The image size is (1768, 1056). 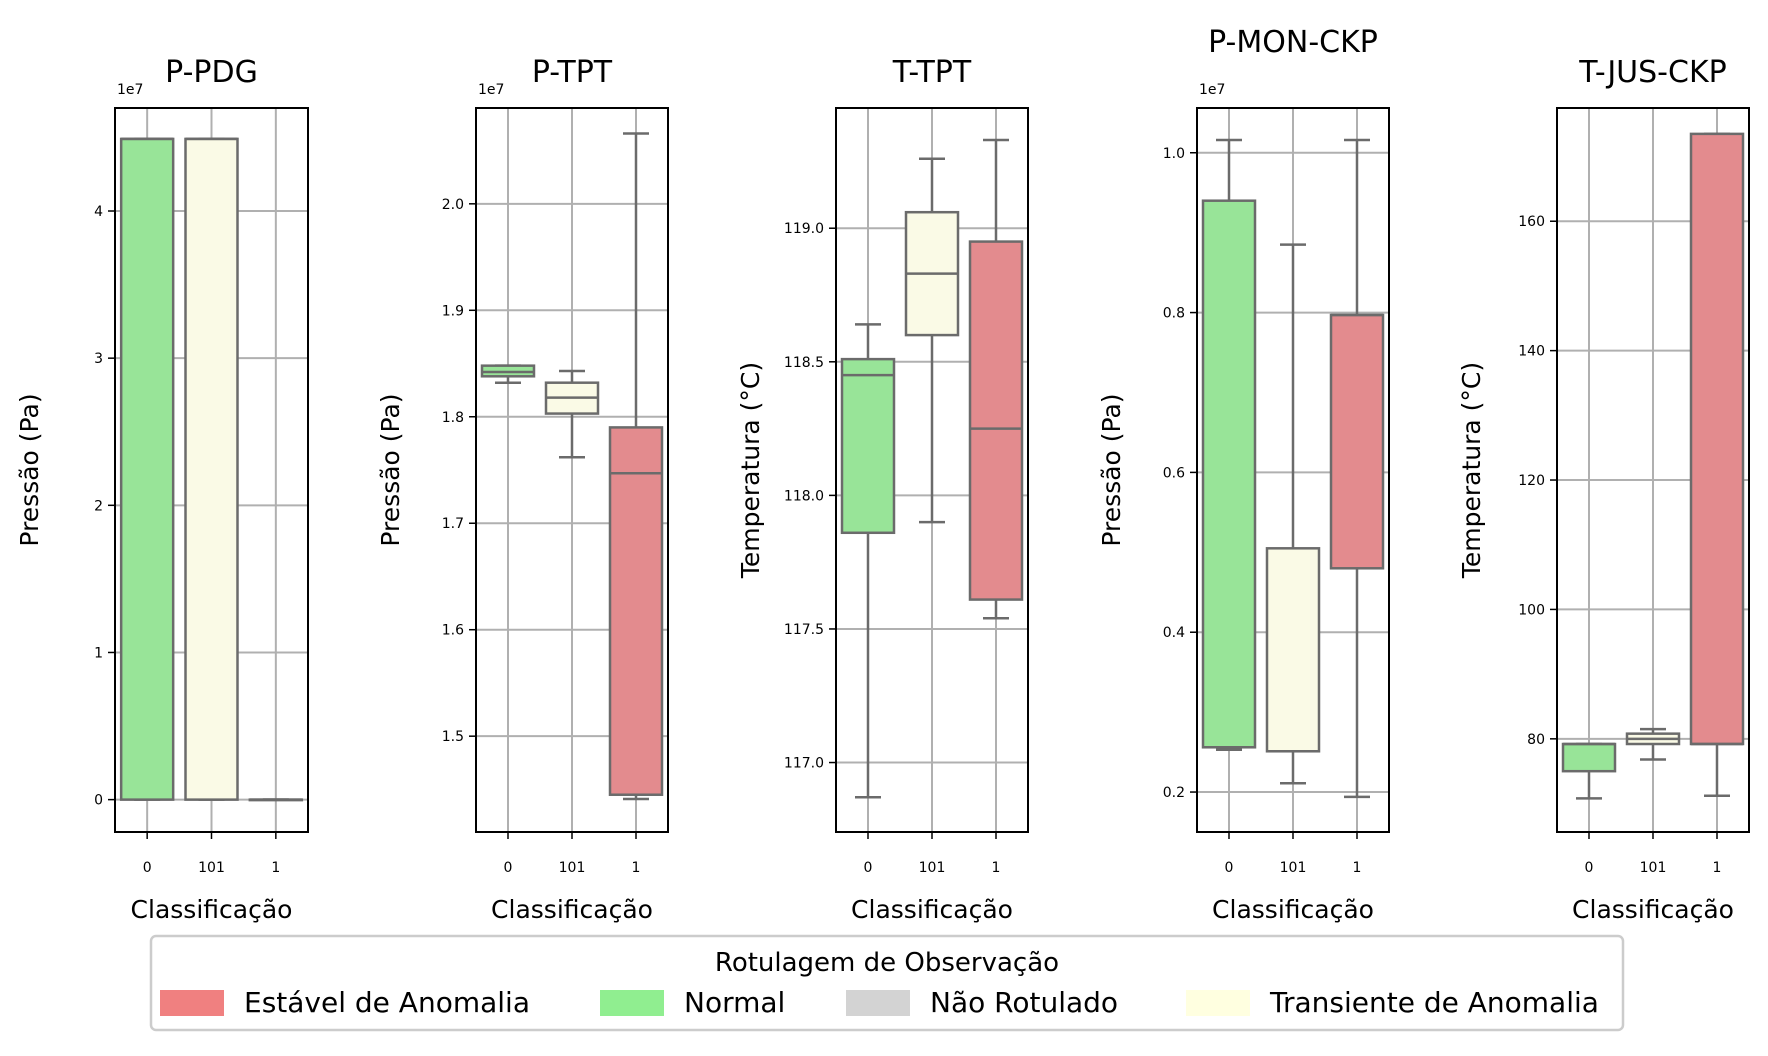 What do you see at coordinates (804, 229) in the screenshot?
I see `y-tick-label: 119.0` at bounding box center [804, 229].